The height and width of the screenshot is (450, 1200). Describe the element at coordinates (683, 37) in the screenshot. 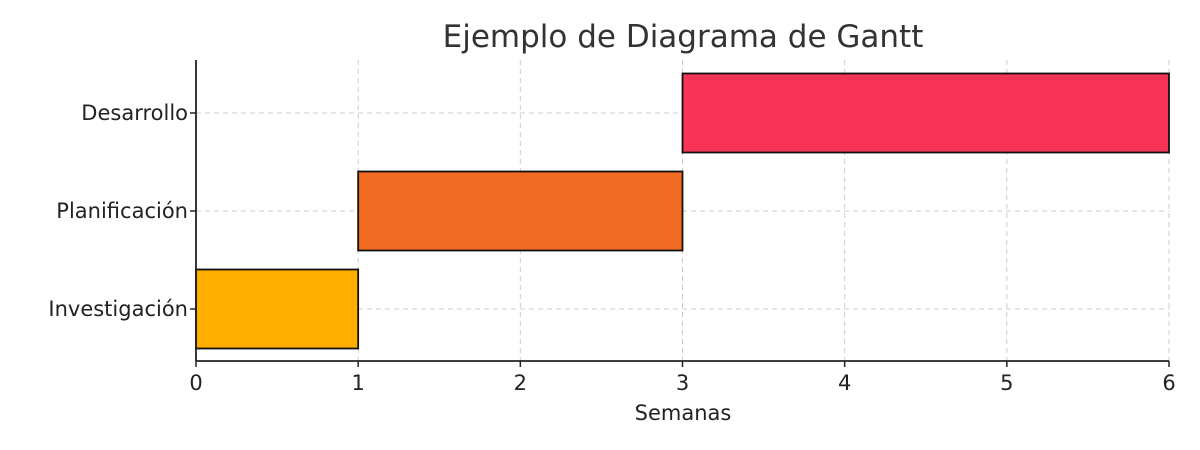

I see `chart-title: Ejemplo de Diagrama de Gantt` at that location.